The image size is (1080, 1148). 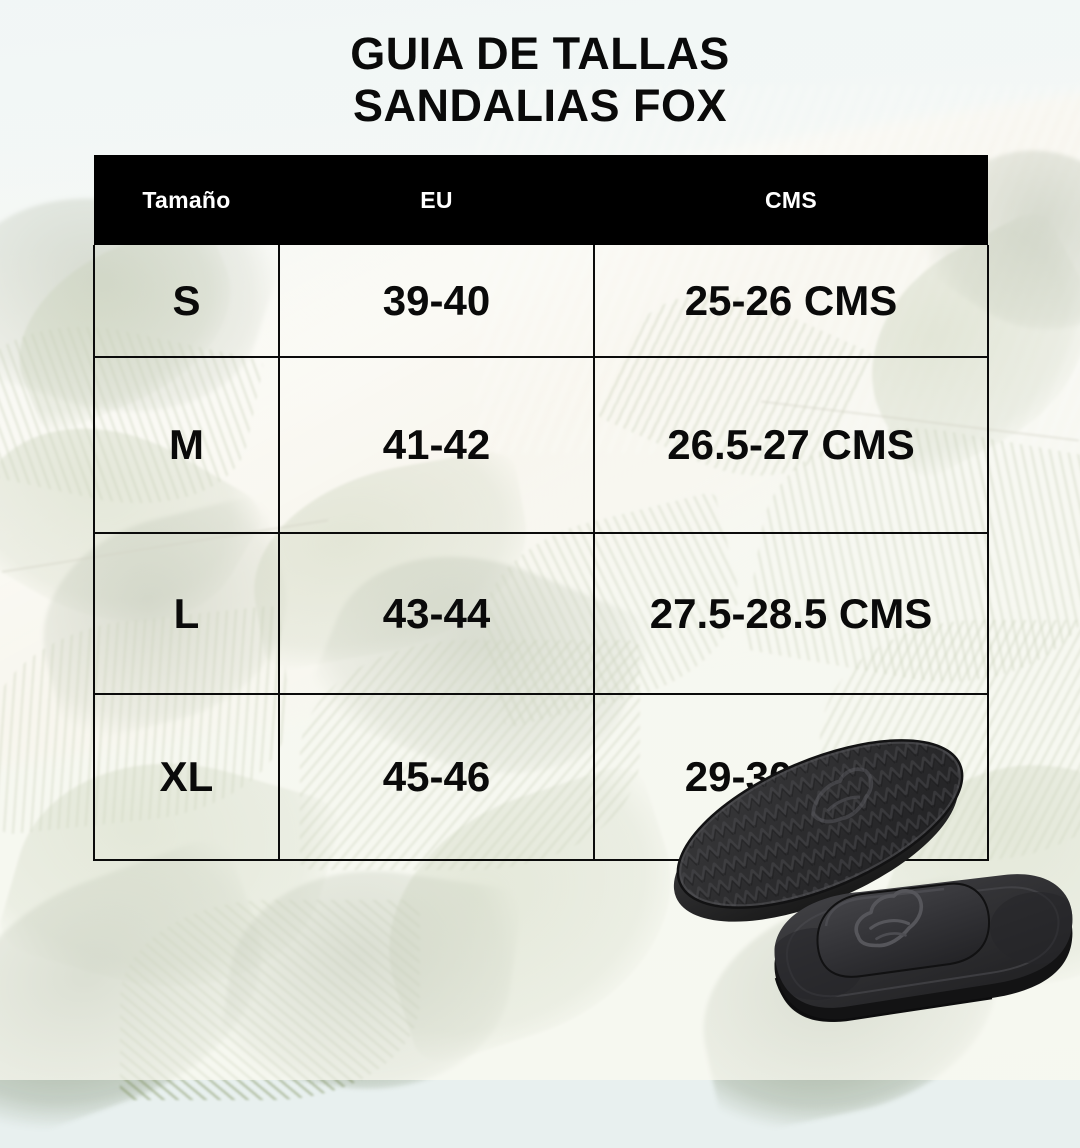 What do you see at coordinates (791, 777) in the screenshot?
I see `cell-cms: 29-30 CMS` at bounding box center [791, 777].